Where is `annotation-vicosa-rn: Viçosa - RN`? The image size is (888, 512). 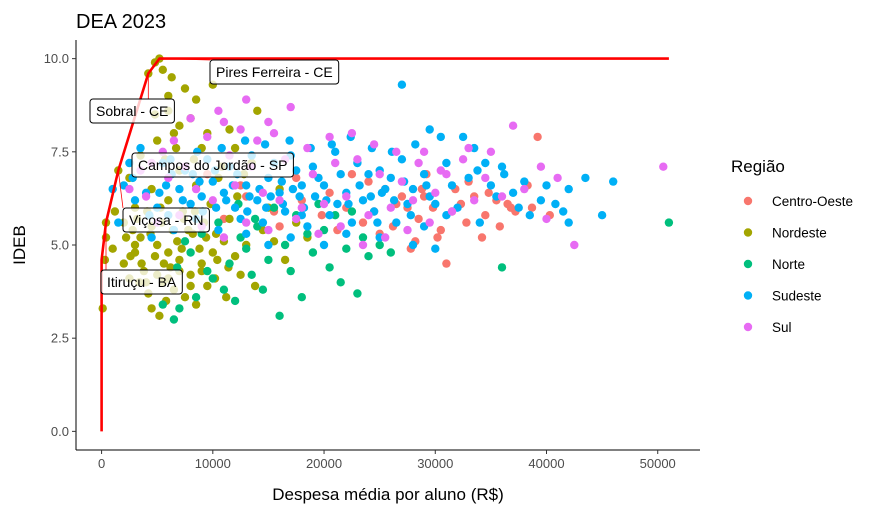 annotation-vicosa-rn: Viçosa - RN is located at coordinates (163, 201).